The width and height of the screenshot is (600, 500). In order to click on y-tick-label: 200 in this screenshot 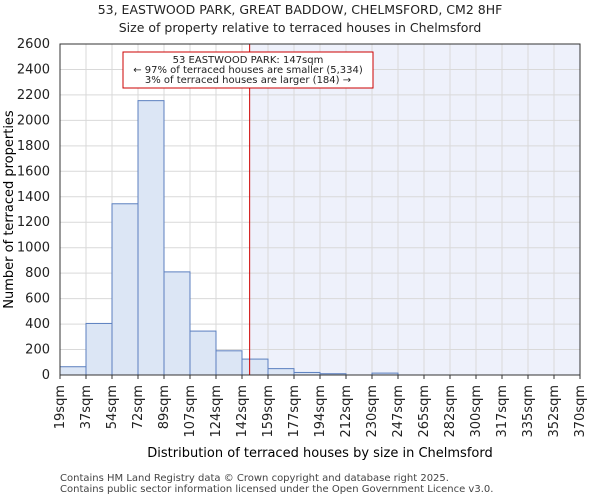, I will do `click(37, 350)`.